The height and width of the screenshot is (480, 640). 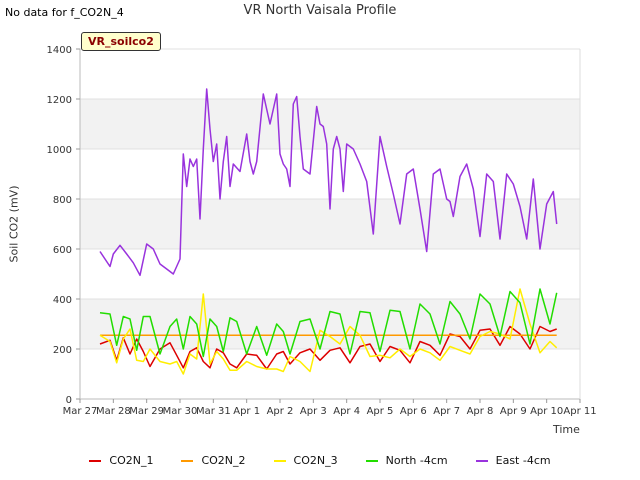 I want to click on site-badge: VR_soilco2, so click(x=121, y=41).